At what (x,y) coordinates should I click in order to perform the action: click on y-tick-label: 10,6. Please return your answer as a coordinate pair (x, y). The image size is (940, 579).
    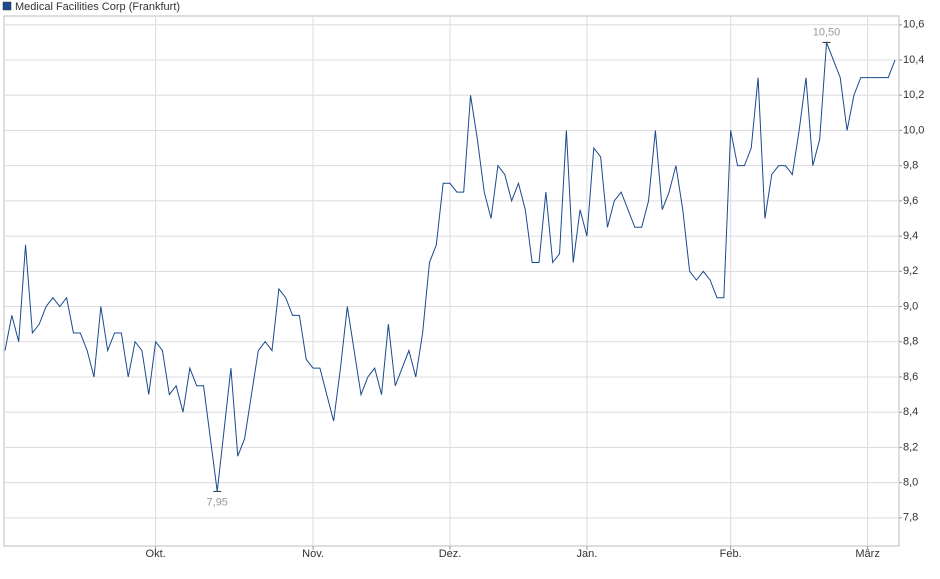
    Looking at the image, I should click on (913, 25).